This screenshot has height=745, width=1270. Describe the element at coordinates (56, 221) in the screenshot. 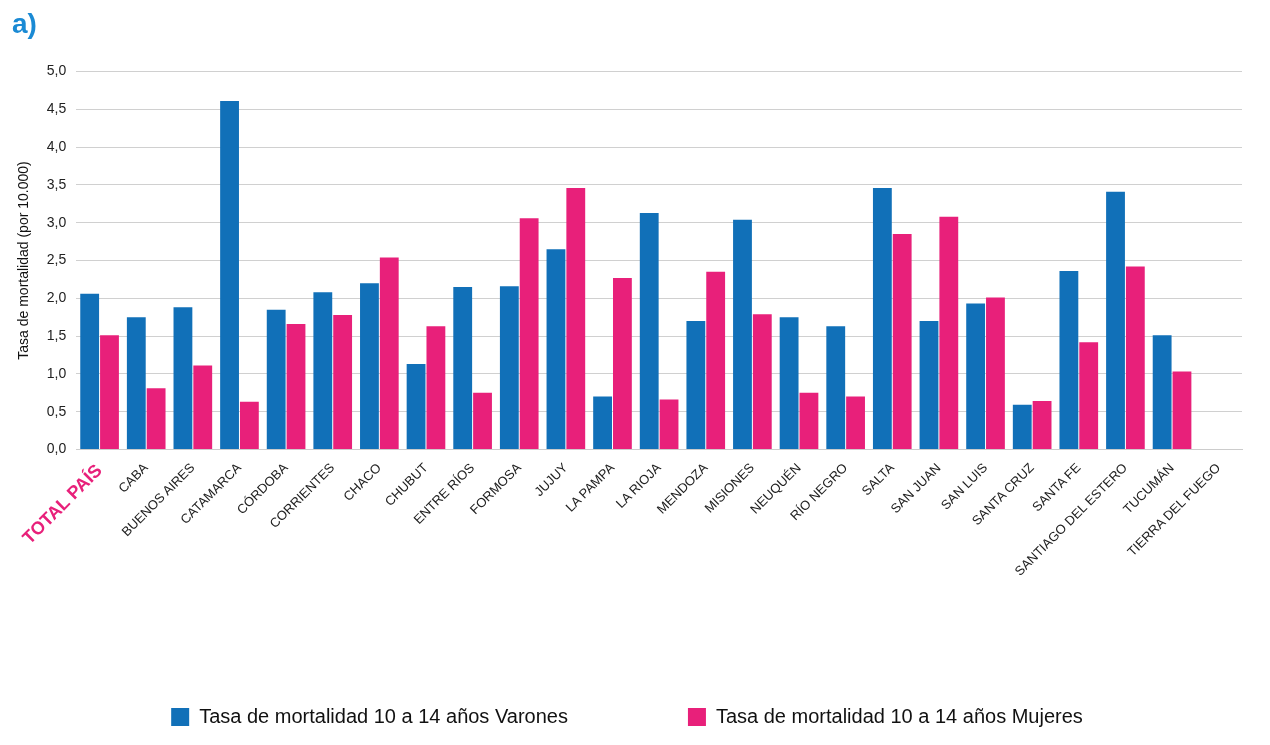

I see `y-tick-label: 3,0` at that location.